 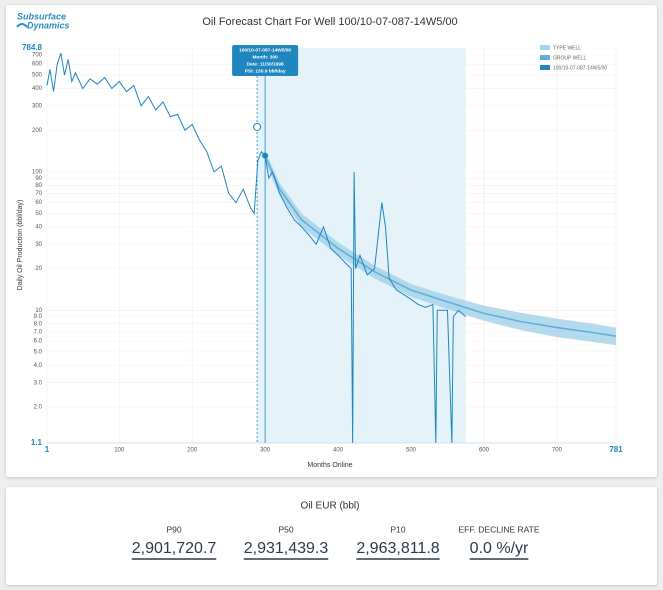 What do you see at coordinates (174, 548) in the screenshot?
I see `eur-value: 2,901,720.7` at bounding box center [174, 548].